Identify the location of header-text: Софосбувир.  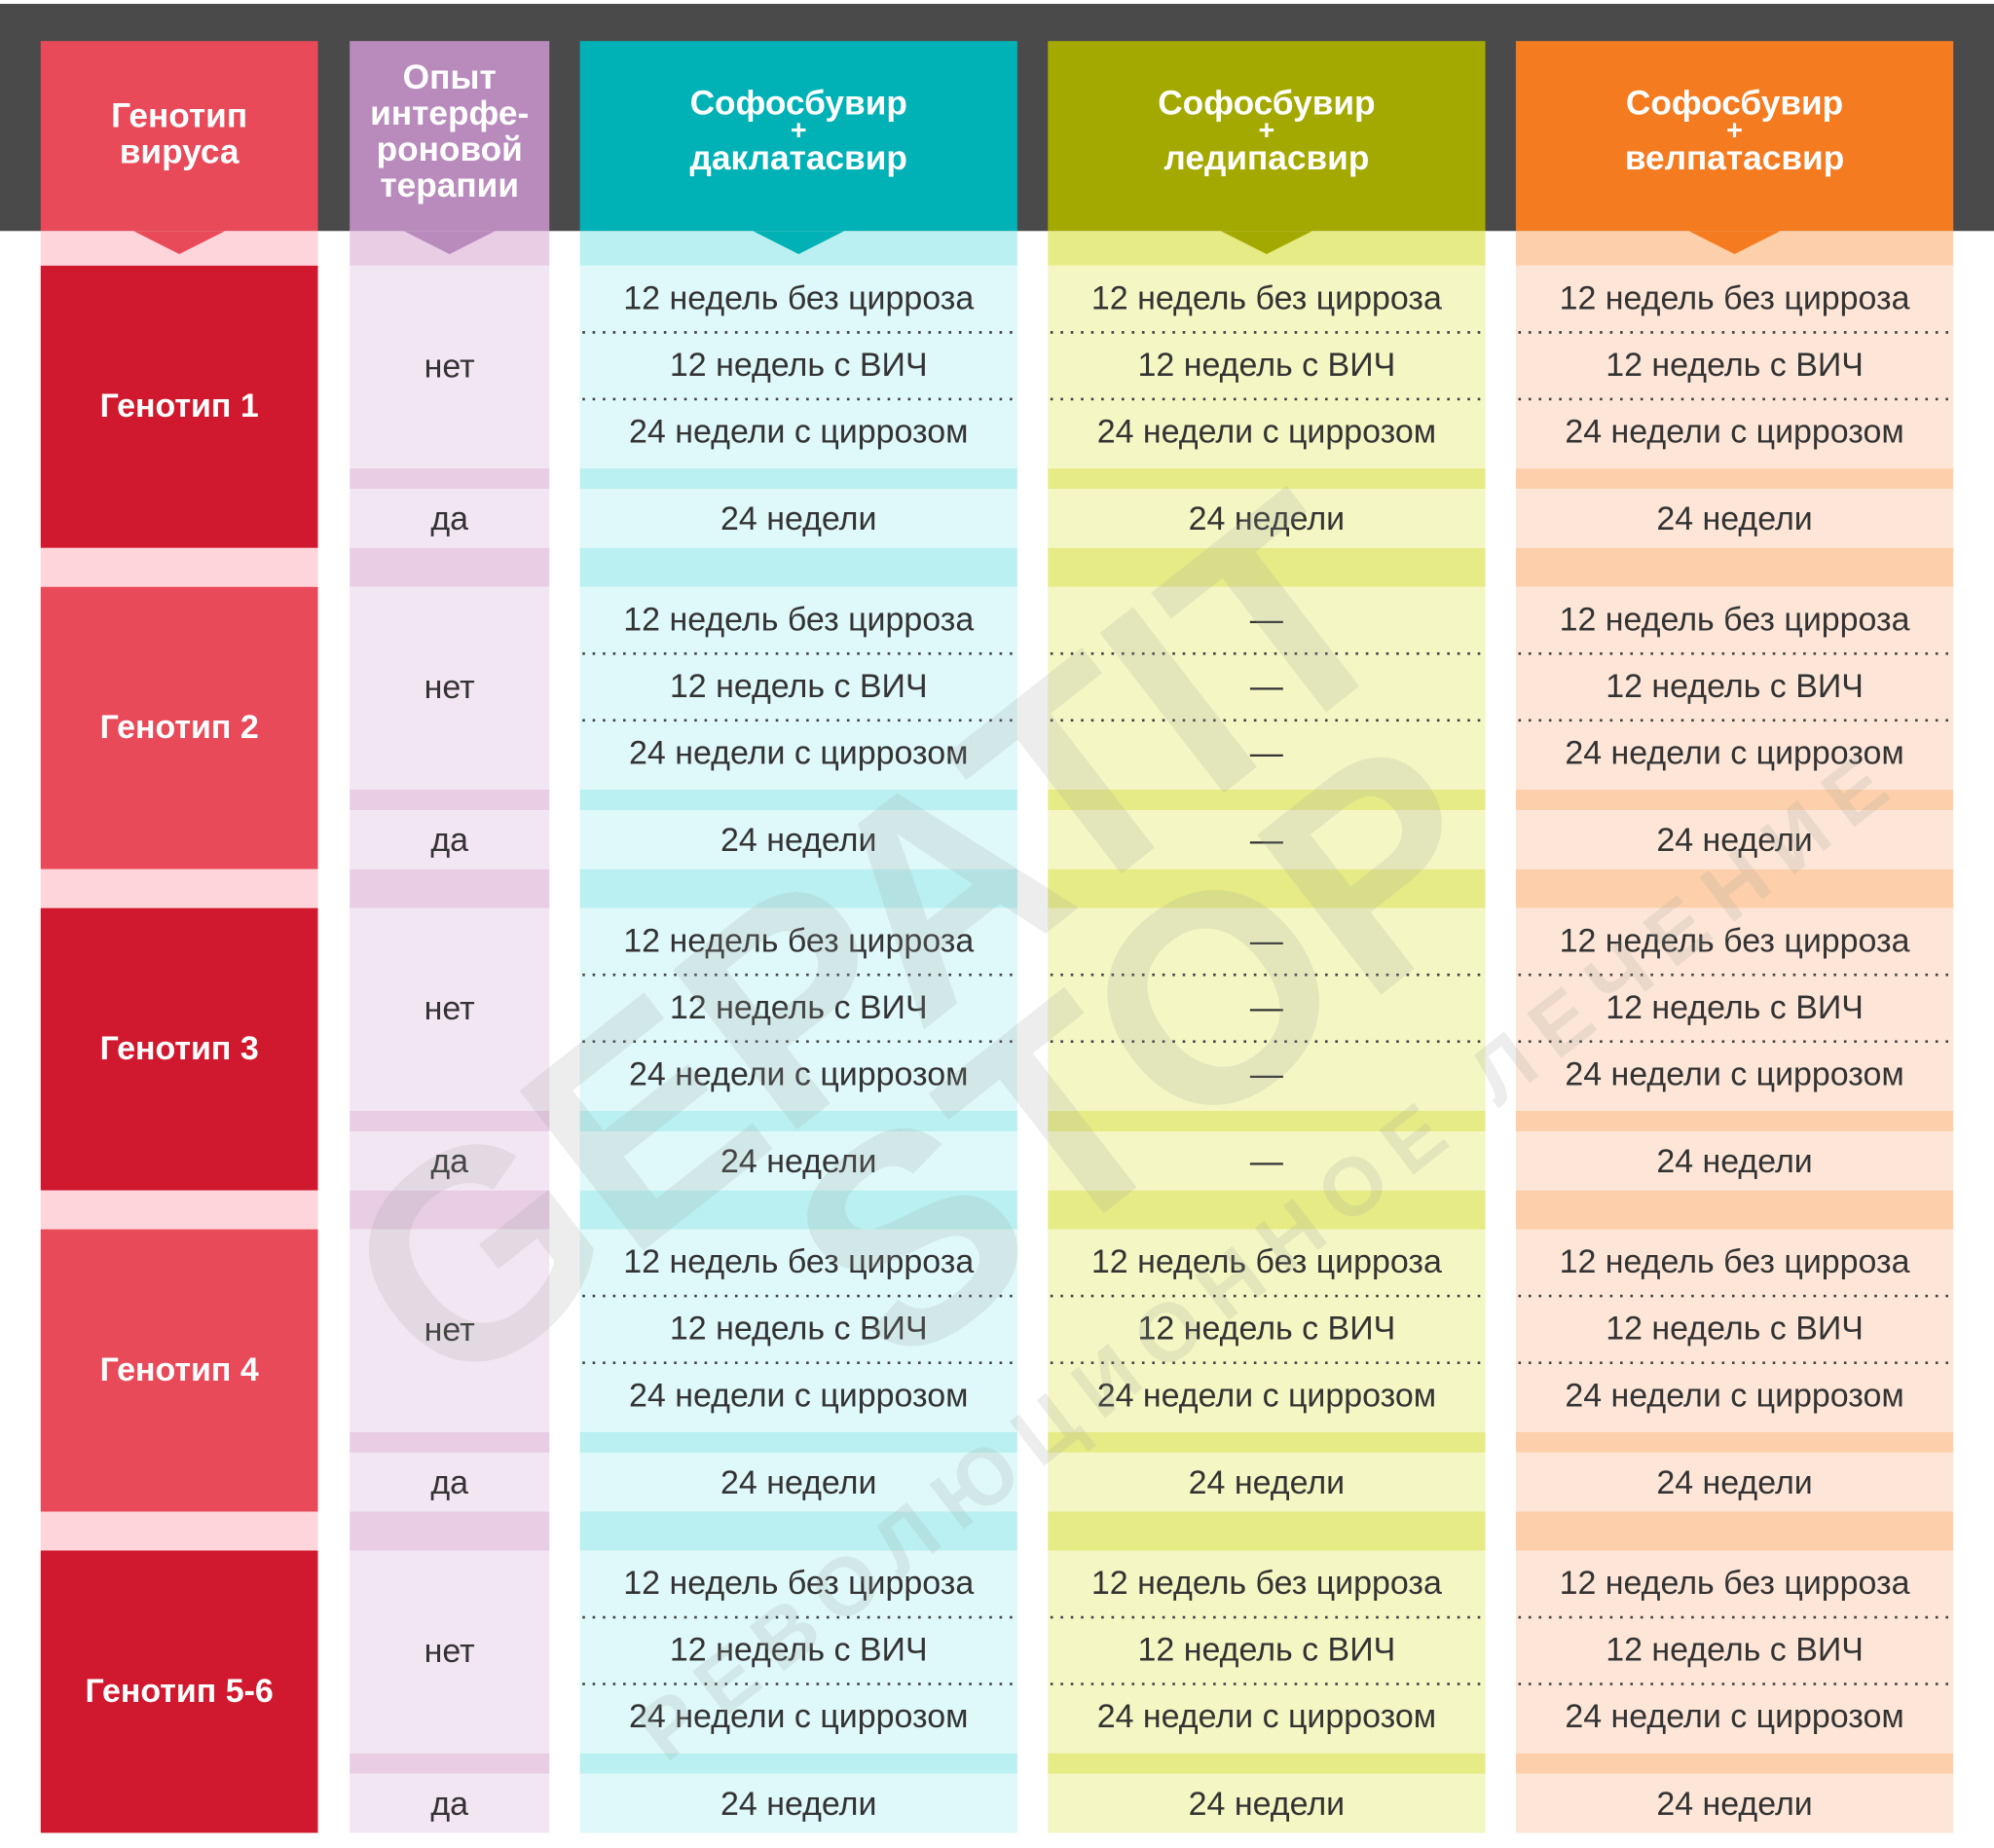
(798, 102).